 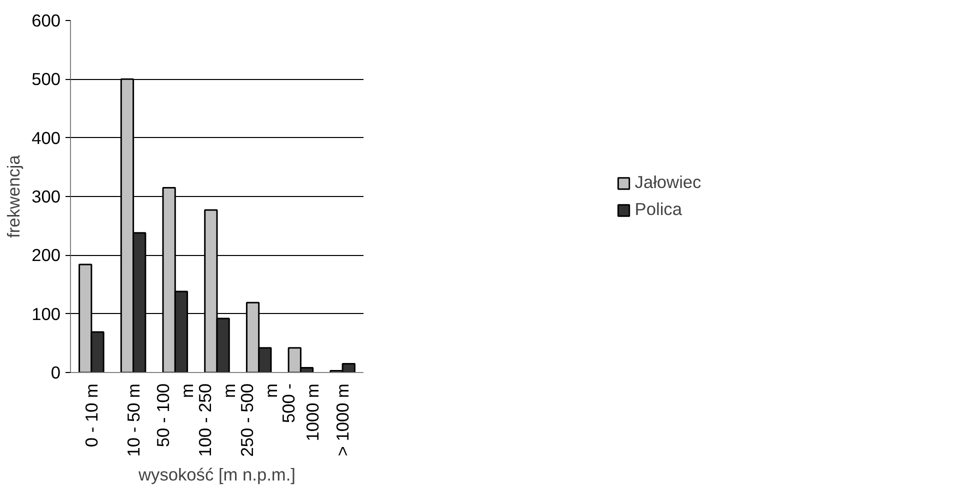 What do you see at coordinates (133, 420) in the screenshot?
I see `x-tick-label: 10 - 50 m` at bounding box center [133, 420].